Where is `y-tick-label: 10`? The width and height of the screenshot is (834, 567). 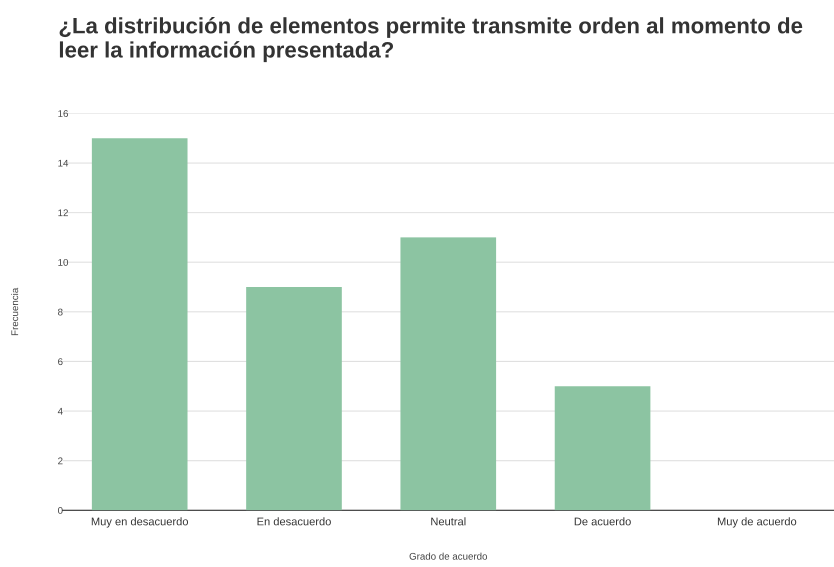
y-tick-label: 10 is located at coordinates (63, 262).